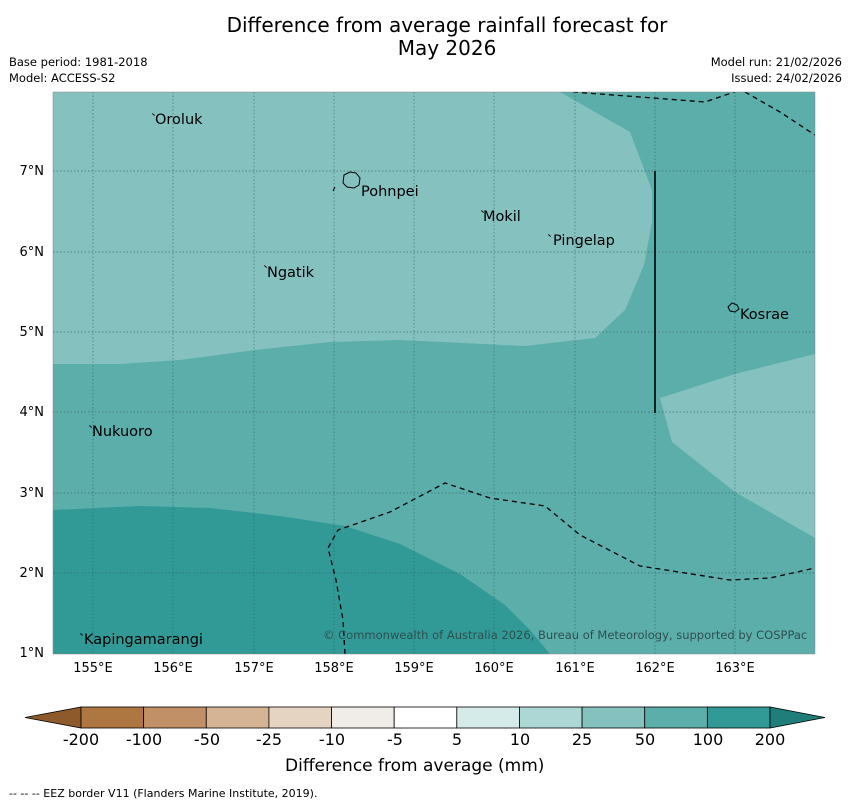 The height and width of the screenshot is (804, 850). I want to click on x-tick-label: 158°E, so click(334, 668).